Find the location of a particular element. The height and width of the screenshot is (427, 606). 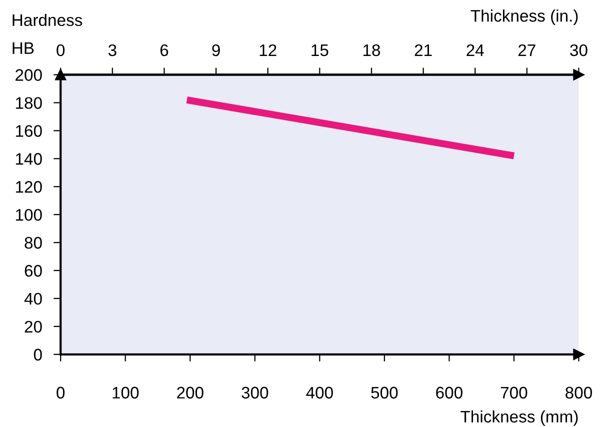

x2-tick-label: 18 is located at coordinates (371, 50).